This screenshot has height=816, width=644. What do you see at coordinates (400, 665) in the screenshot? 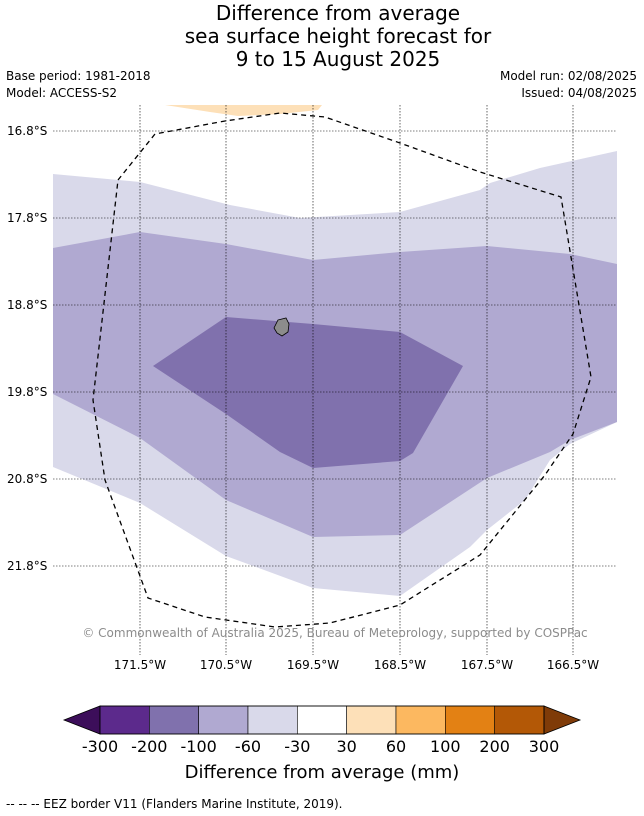
I see `lon-label-168-5: 168.5°W` at bounding box center [400, 665].